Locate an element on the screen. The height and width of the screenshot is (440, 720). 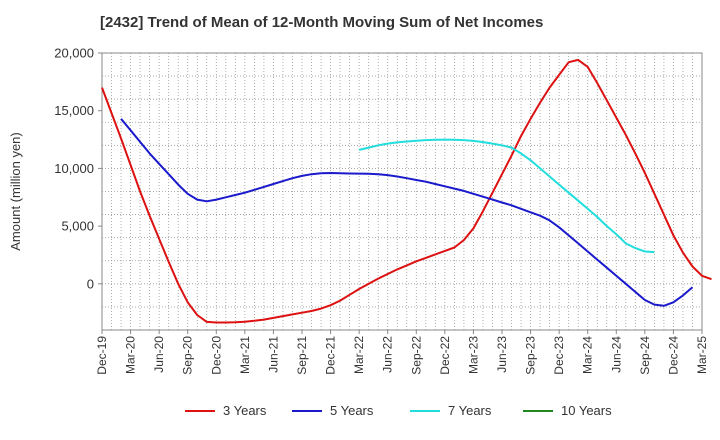
x-tick-label: Dec-22 is located at coordinates (445, 355).